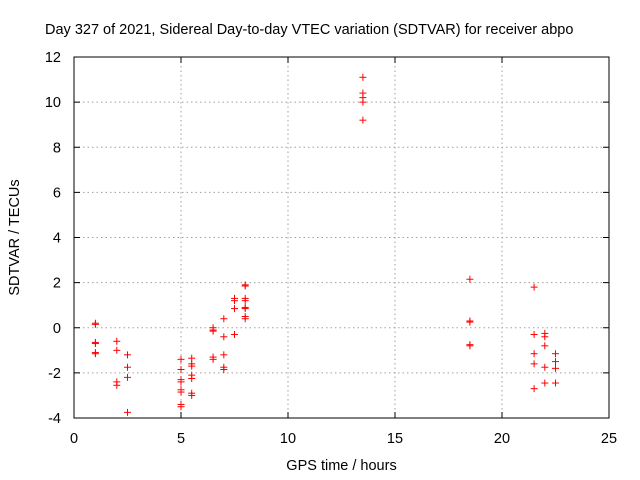 The height and width of the screenshot is (480, 640). Describe the element at coordinates (288, 439) in the screenshot. I see `x-tick-label: 10` at that location.